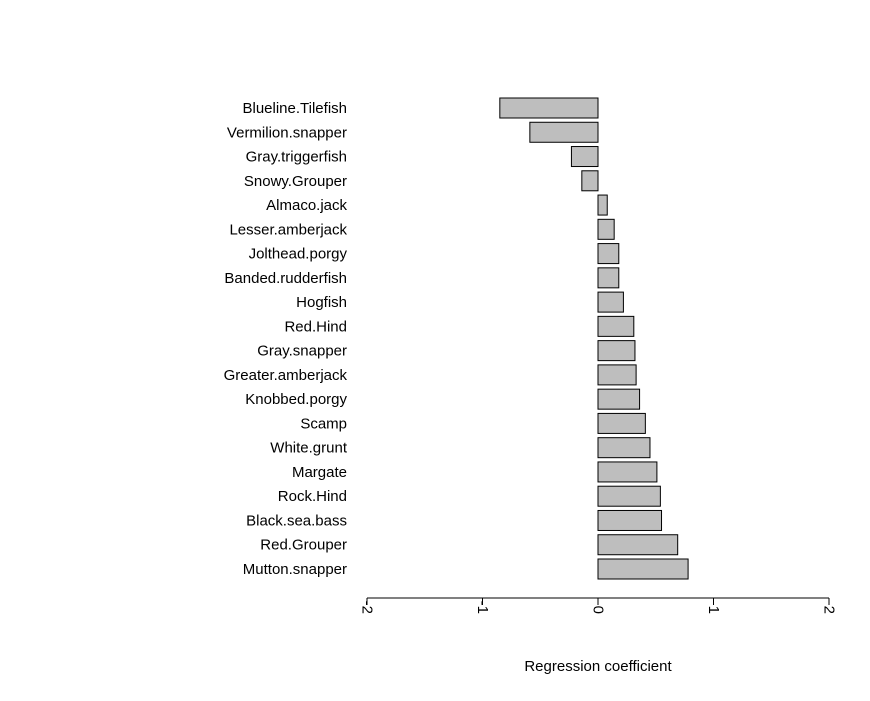  I want to click on x-tick-label: 2, so click(829, 610).